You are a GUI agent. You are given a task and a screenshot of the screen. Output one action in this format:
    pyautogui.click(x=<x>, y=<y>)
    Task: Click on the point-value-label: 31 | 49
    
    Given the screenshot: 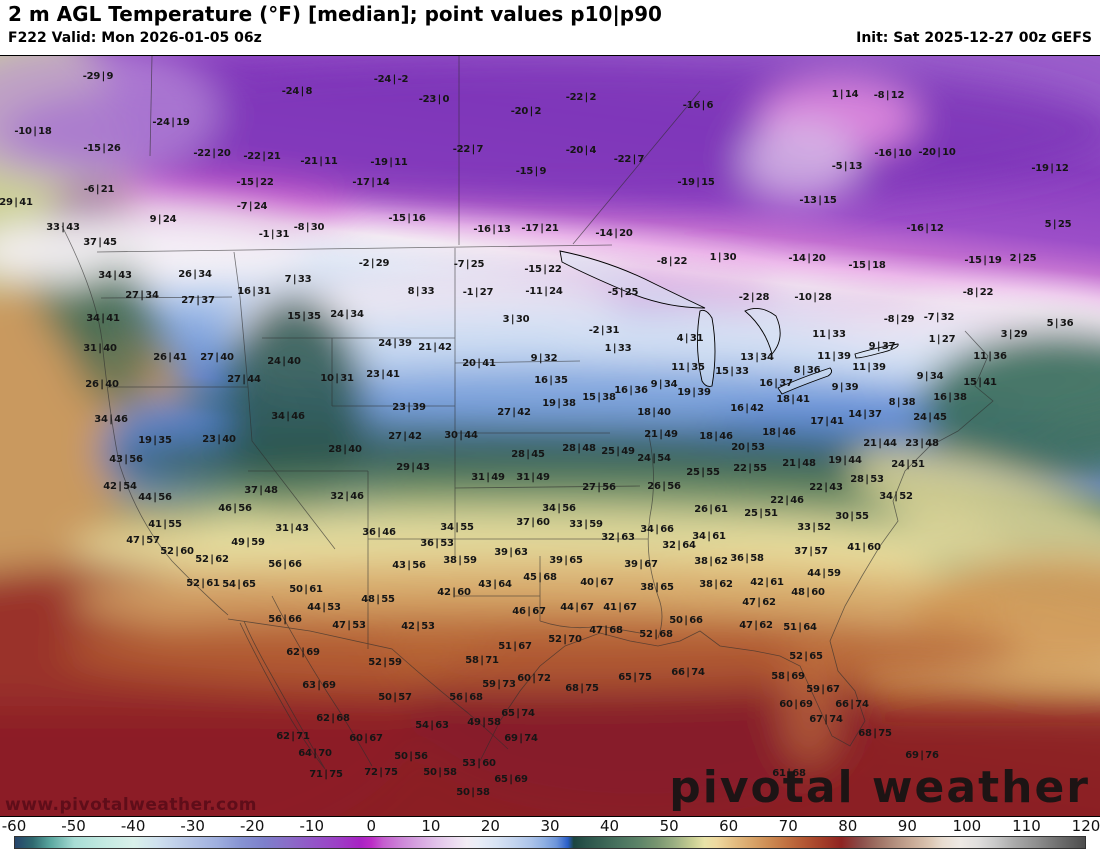 What is the action you would take?
    pyautogui.click(x=533, y=477)
    